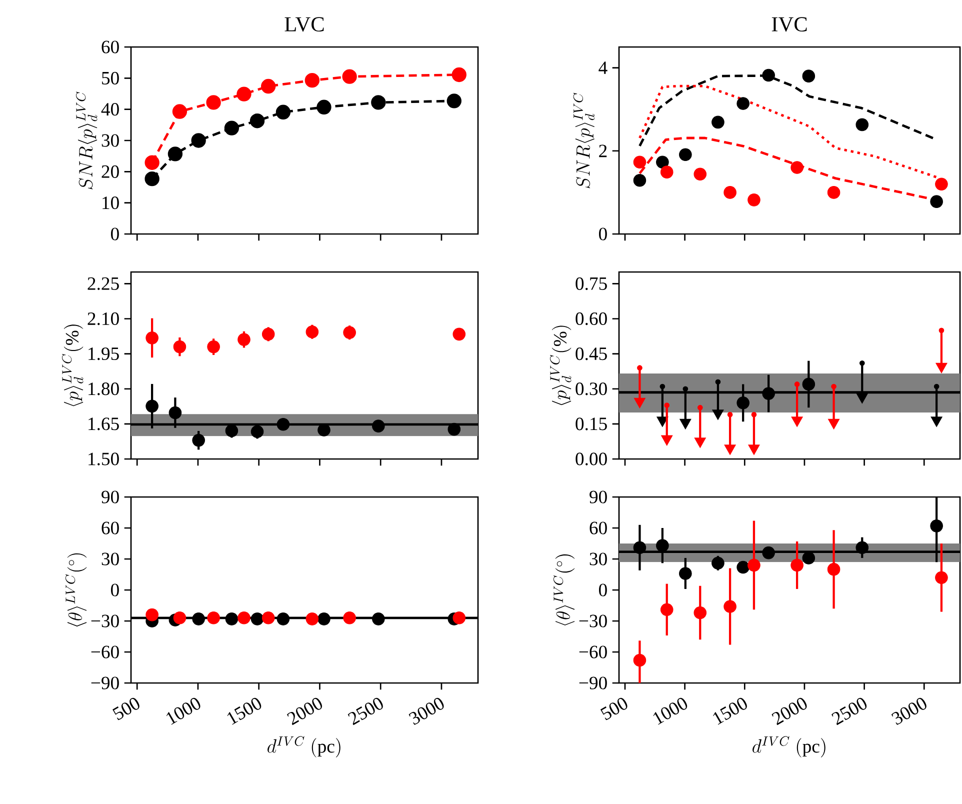  Describe the element at coordinates (103, 283) in the screenshot. I see `y-tick-label: 2.25` at that location.